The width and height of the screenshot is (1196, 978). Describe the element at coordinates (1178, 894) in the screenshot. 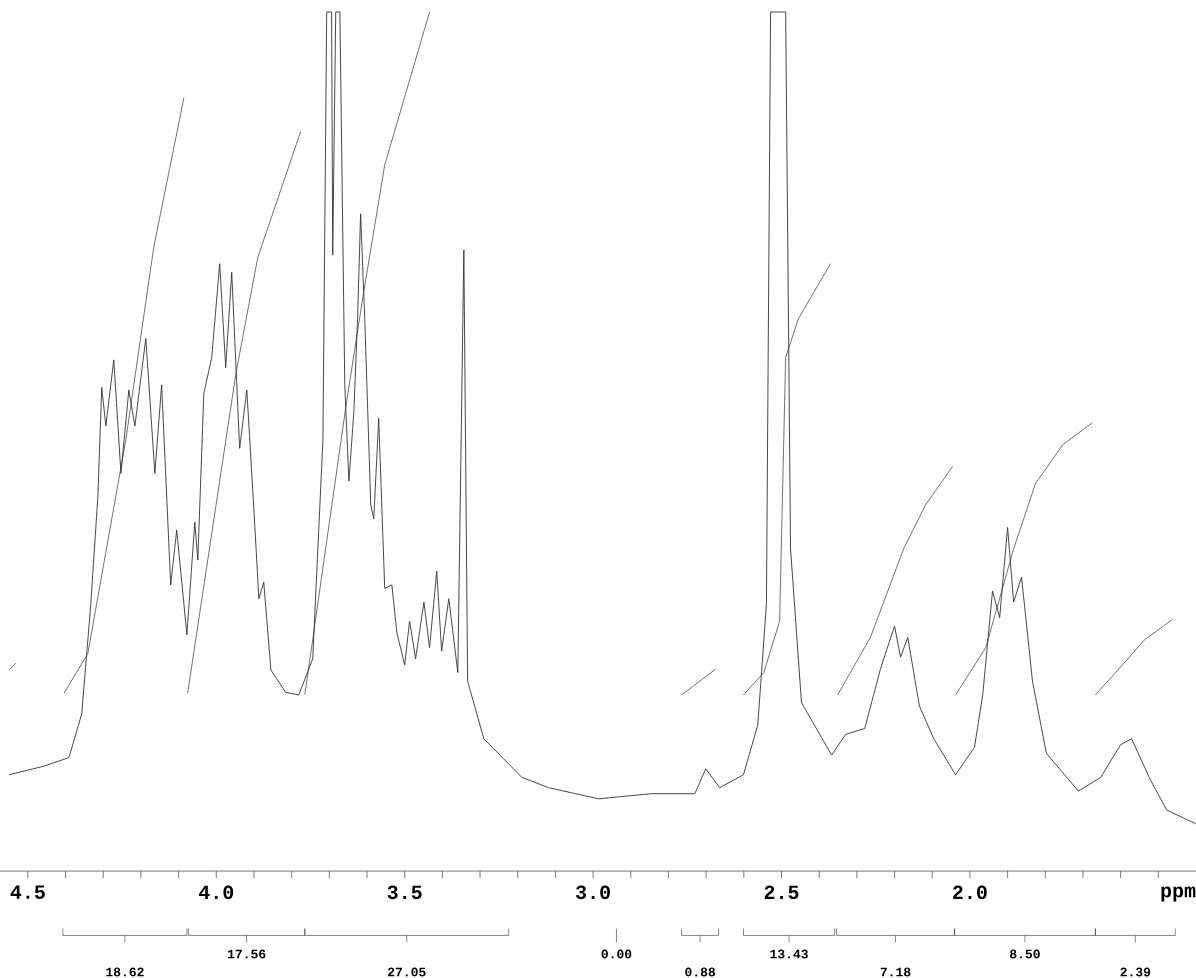

I see `x-axis-title: ppm` at that location.